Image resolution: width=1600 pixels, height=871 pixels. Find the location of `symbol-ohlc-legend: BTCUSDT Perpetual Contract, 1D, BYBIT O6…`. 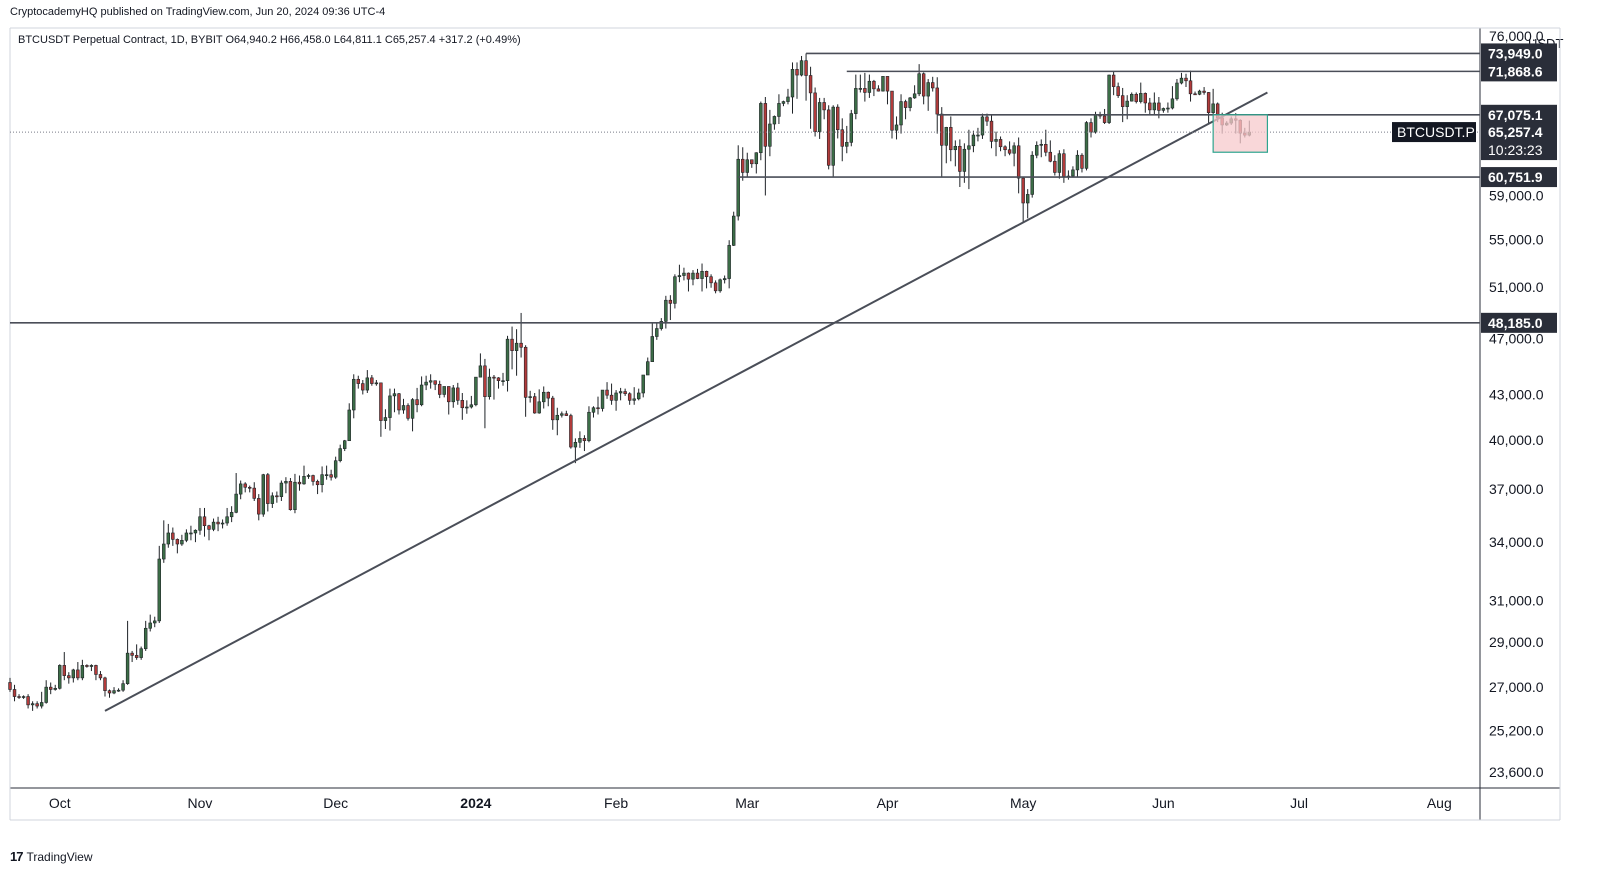

symbol-ohlc-legend: BTCUSDT Perpetual Contract, 1D, BYBIT O6… is located at coordinates (269, 40).